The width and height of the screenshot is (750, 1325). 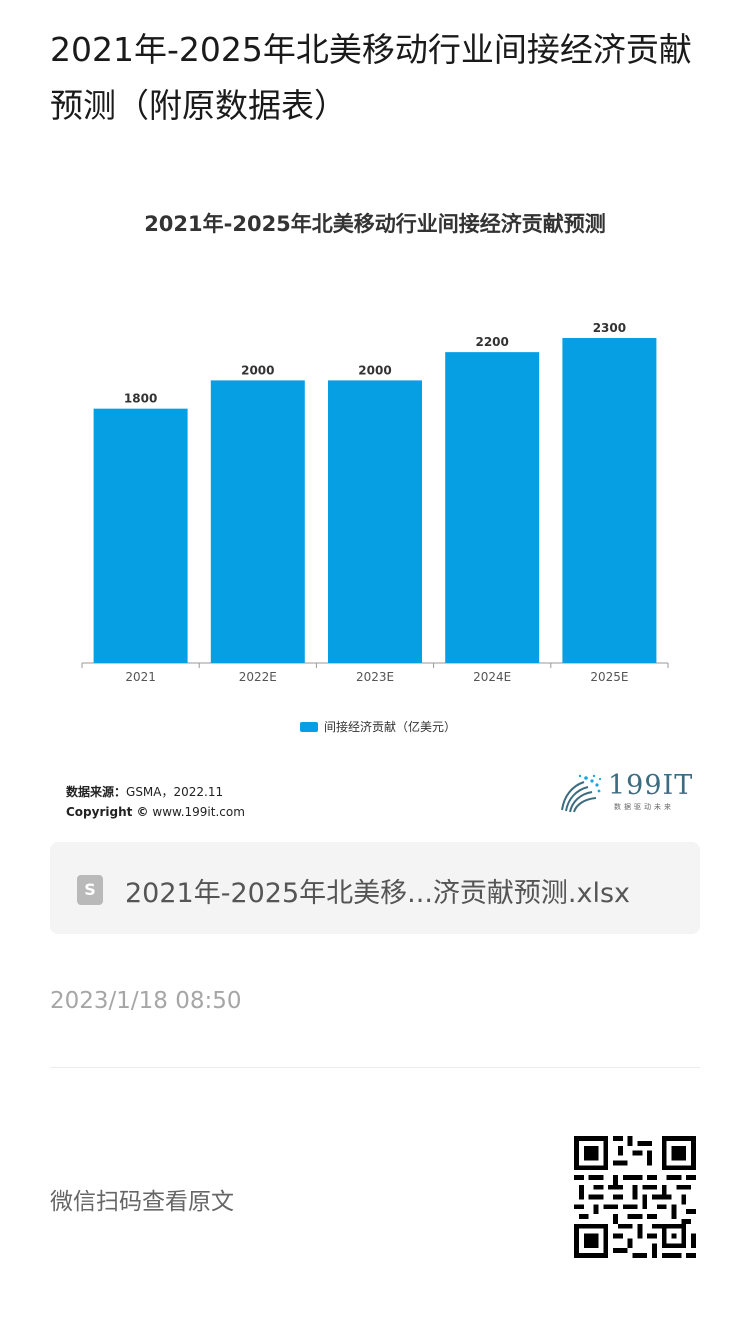 I want to click on data-label-2021: 1800, so click(x=140, y=399).